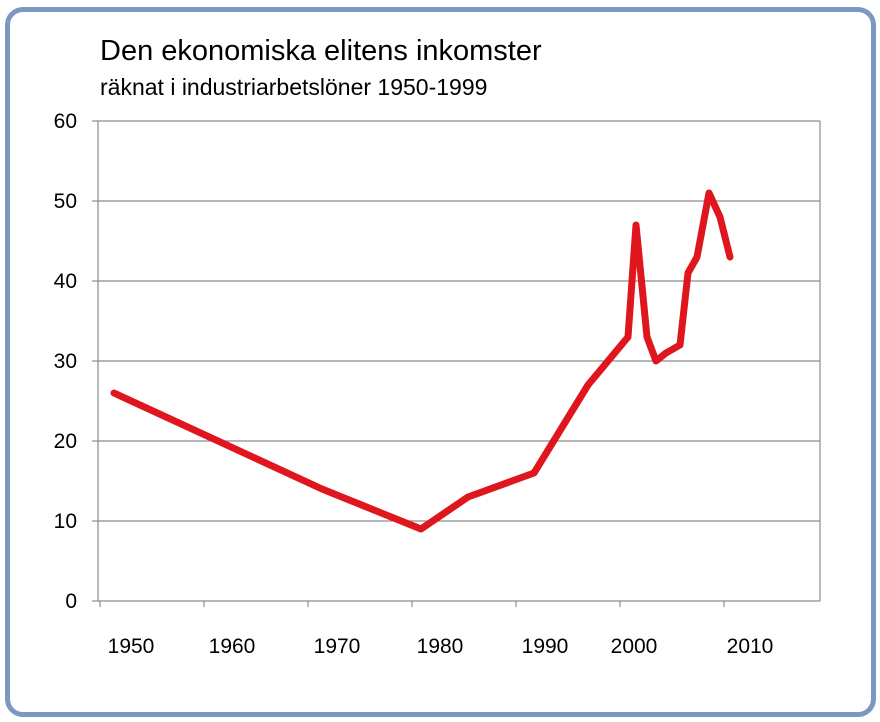 The width and height of the screenshot is (880, 722). Describe the element at coordinates (65, 441) in the screenshot. I see `y-tick-label: 20` at that location.